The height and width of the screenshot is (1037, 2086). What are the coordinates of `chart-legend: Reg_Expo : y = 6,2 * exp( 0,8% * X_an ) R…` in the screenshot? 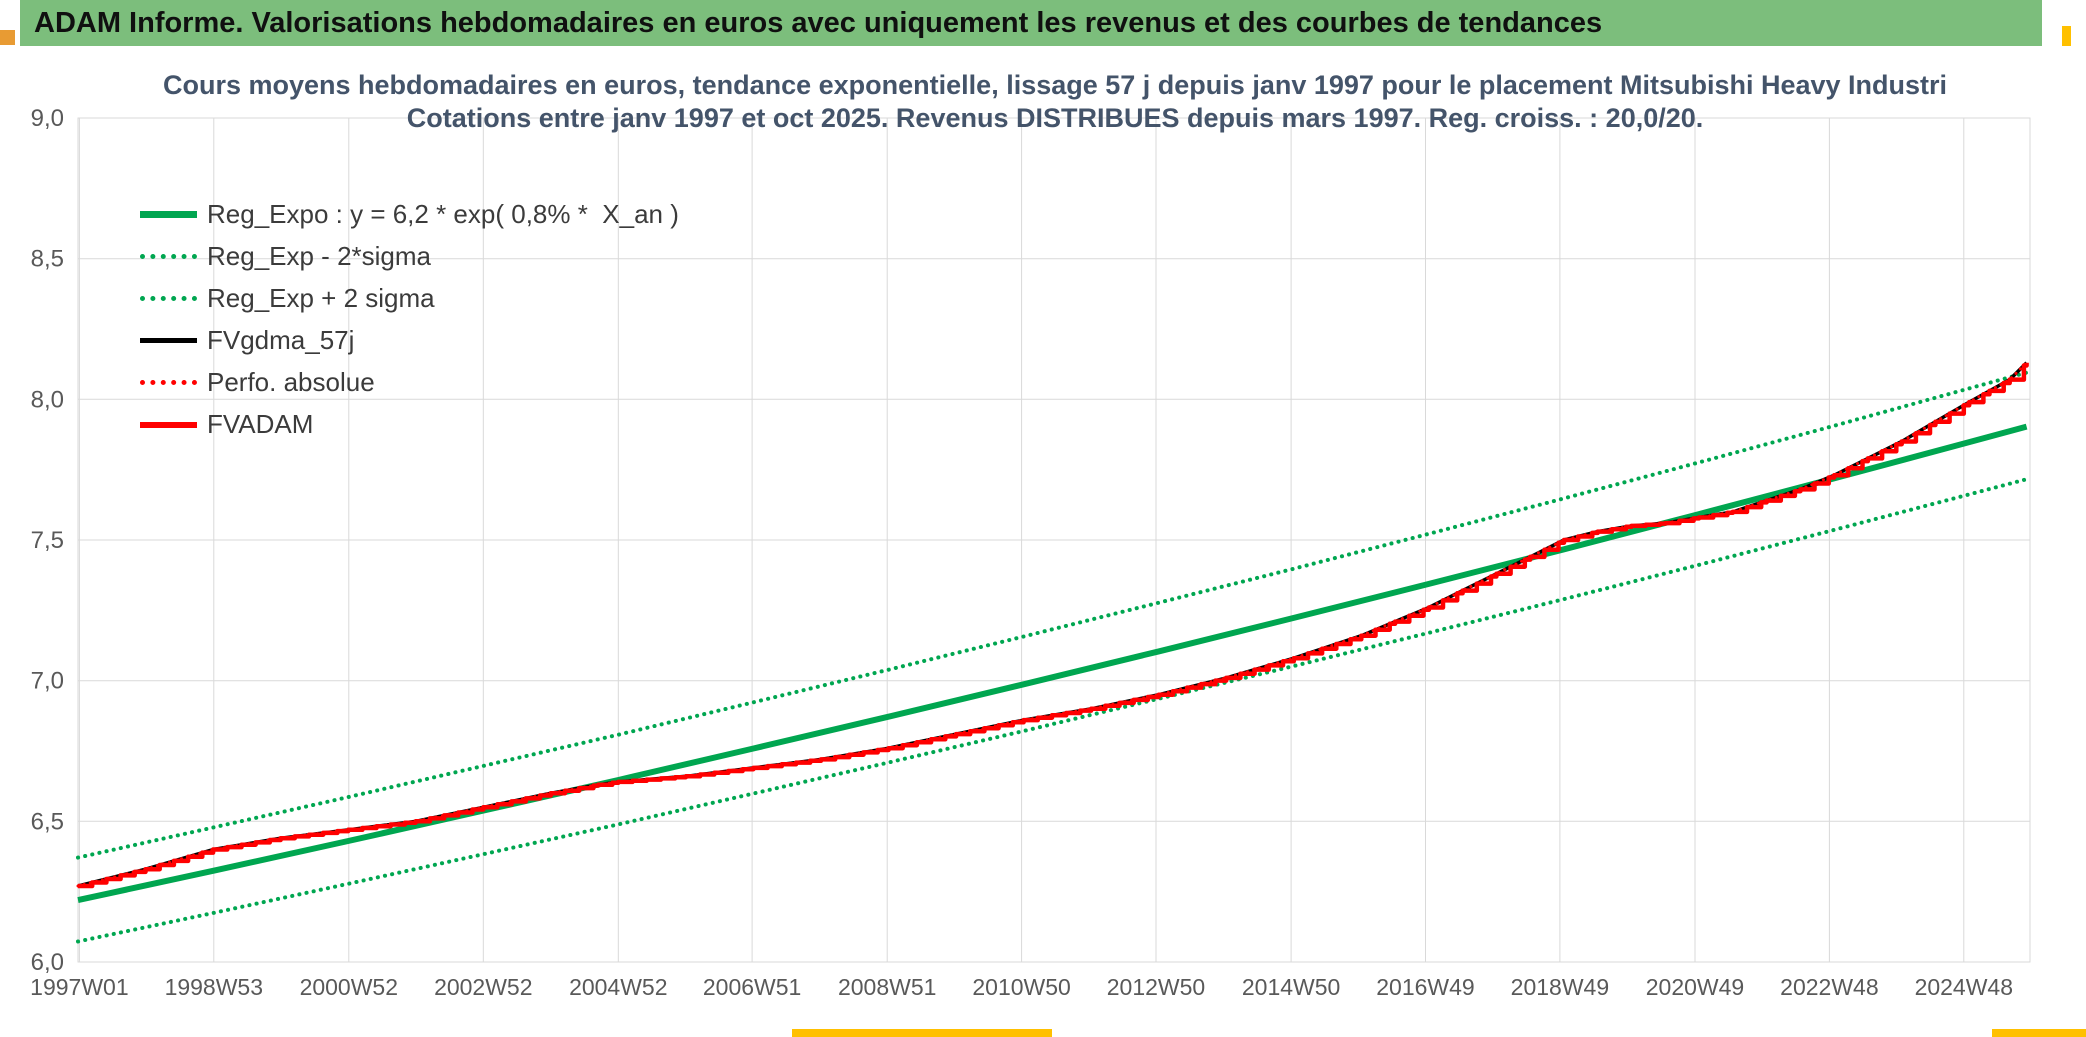 It's located at (409, 319).